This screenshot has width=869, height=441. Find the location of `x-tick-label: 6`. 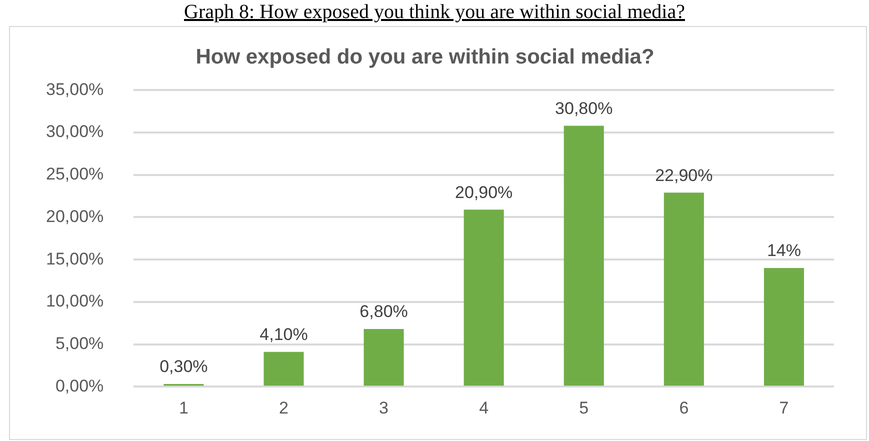

x-tick-label: 6 is located at coordinates (684, 408).